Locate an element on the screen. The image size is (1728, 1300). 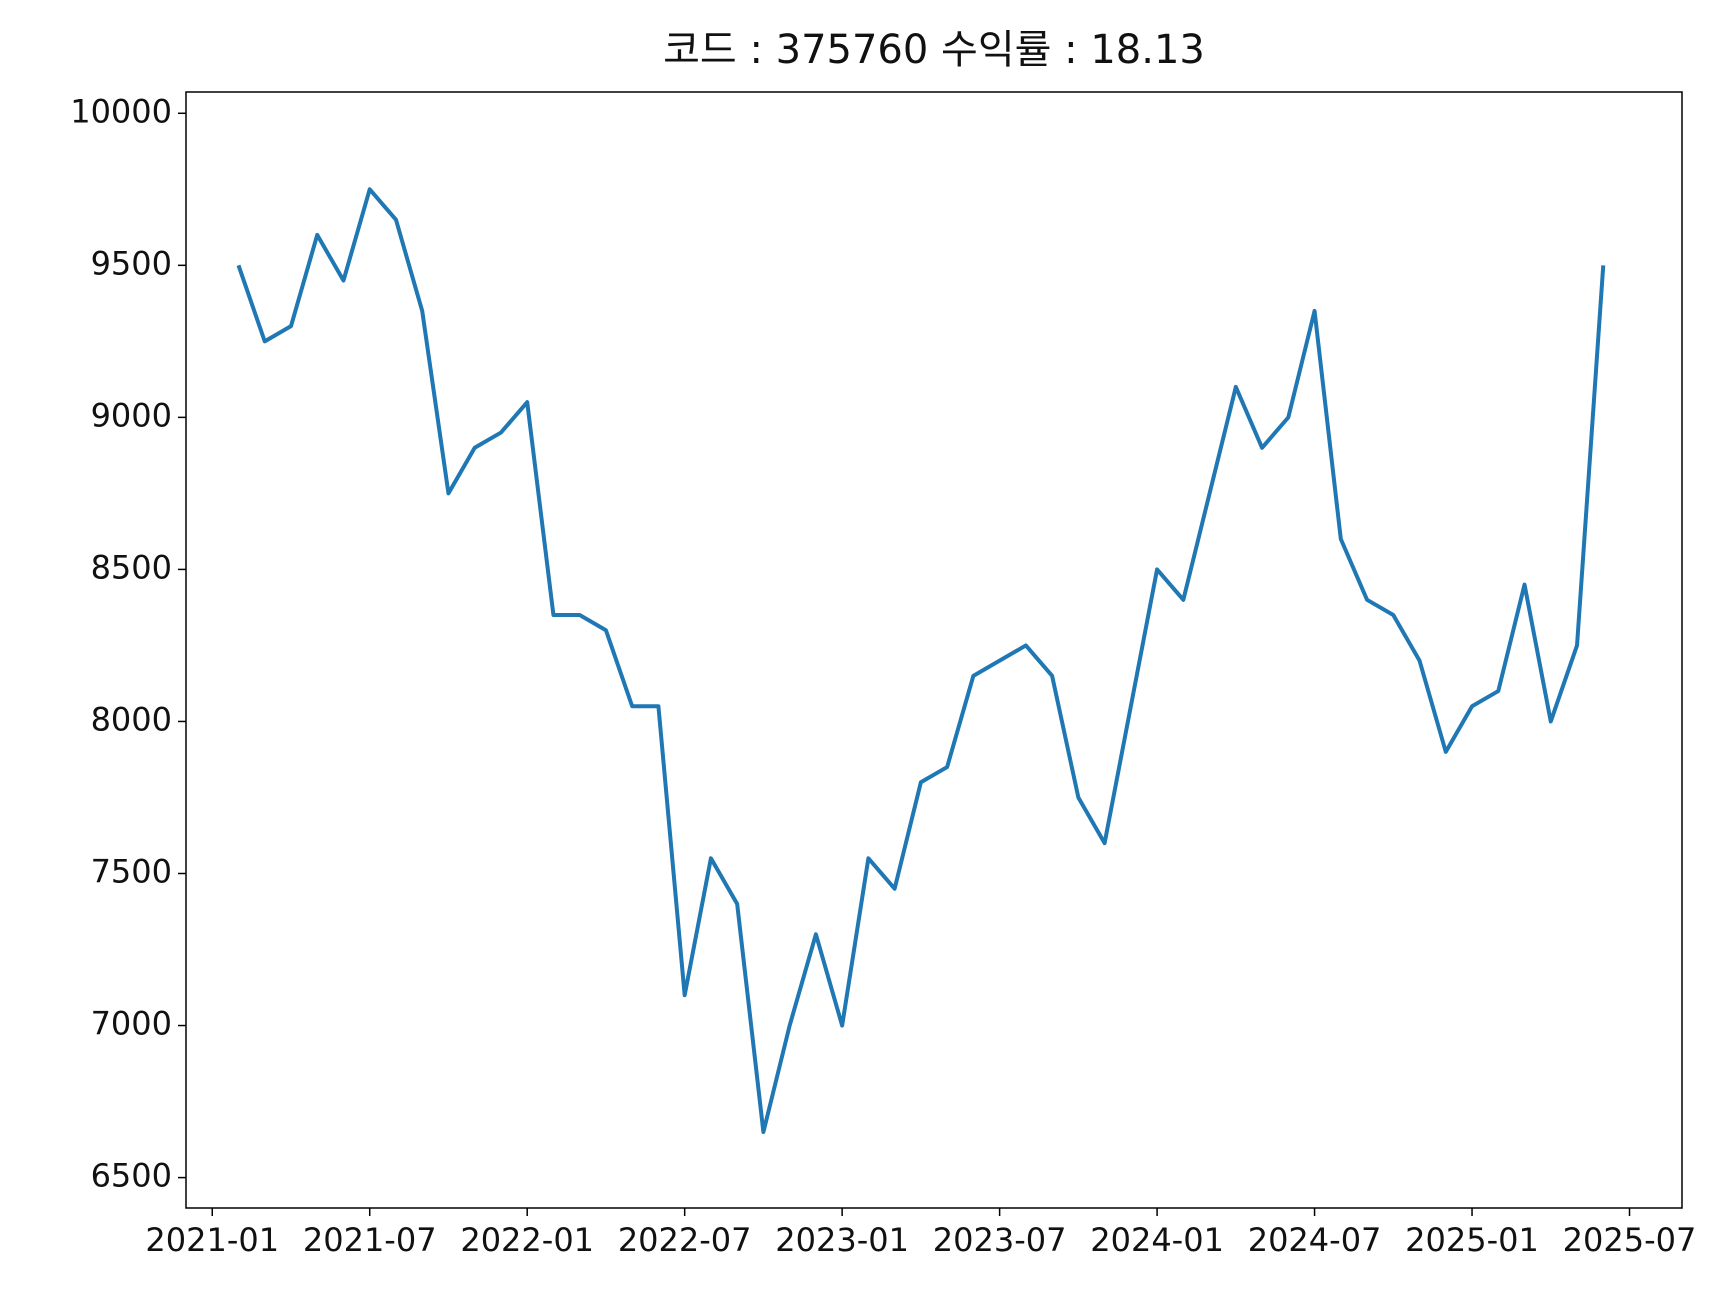
y-tick-label: 7500 is located at coordinates (131, 872).